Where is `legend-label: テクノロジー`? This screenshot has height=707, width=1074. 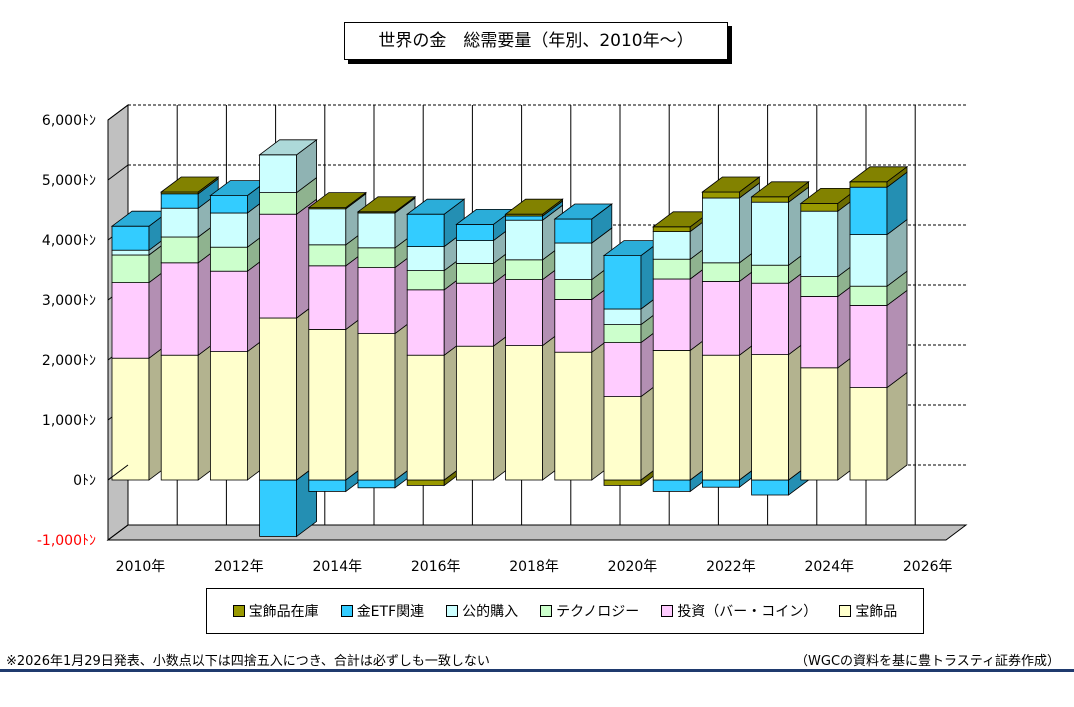
legend-label: テクノロジー is located at coordinates (598, 612).